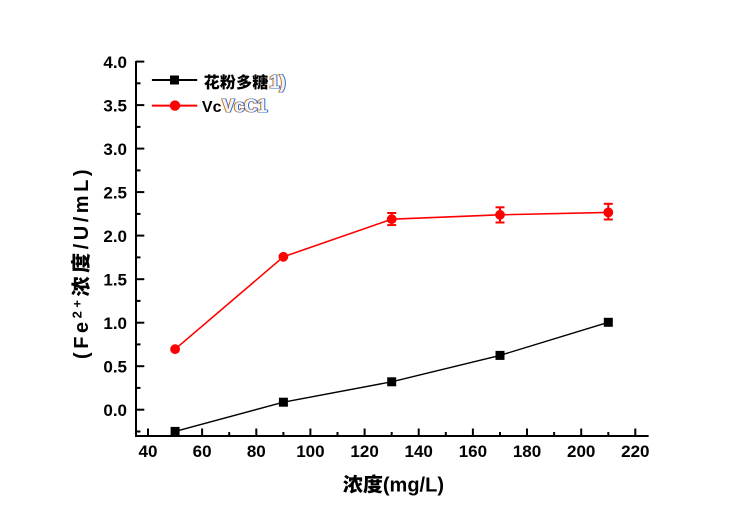  Describe the element at coordinates (148, 451) in the screenshot. I see `svg-text: 40` at that location.